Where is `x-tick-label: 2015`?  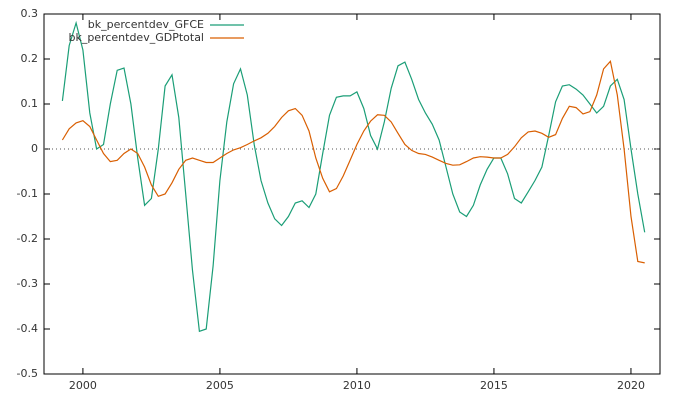 x-tick-label: 2015 is located at coordinates (494, 385).